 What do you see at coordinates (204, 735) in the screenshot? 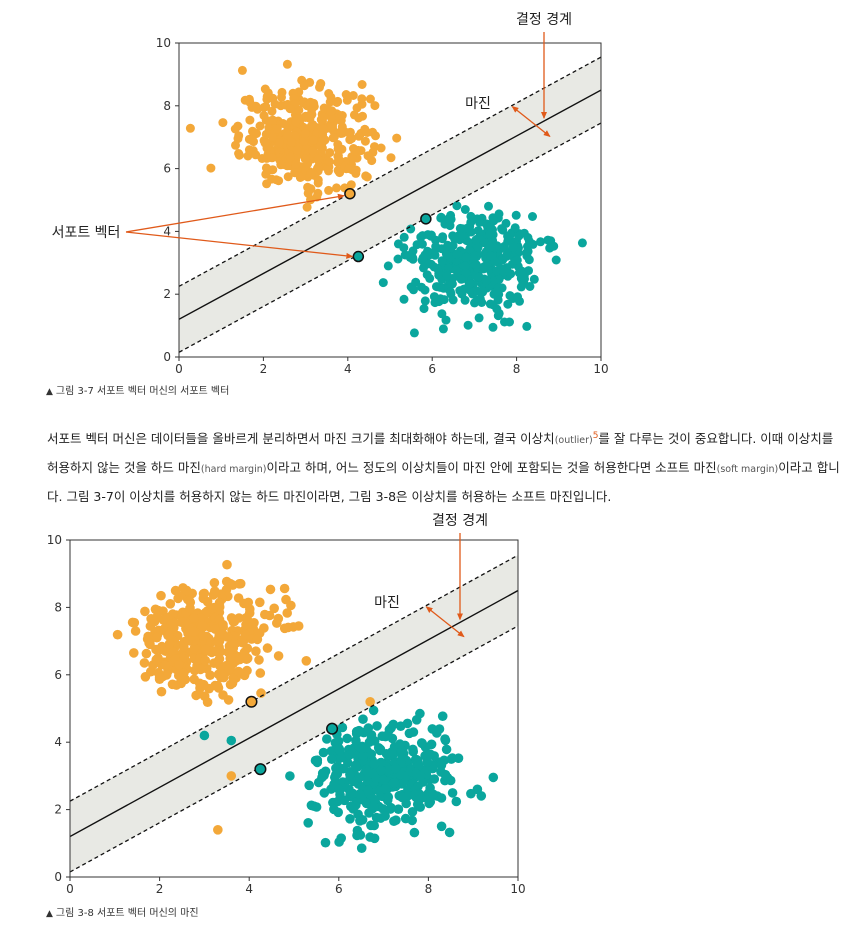
I see `outlier-point` at bounding box center [204, 735].